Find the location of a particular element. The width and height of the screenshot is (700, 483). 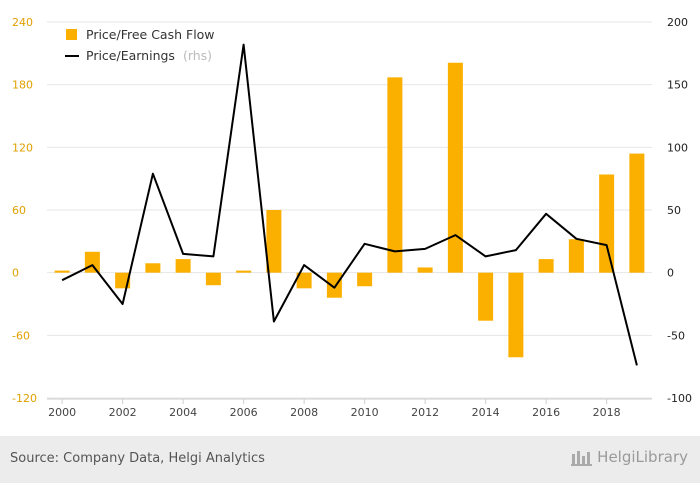

left-tick-label: 240 is located at coordinates (22, 22).